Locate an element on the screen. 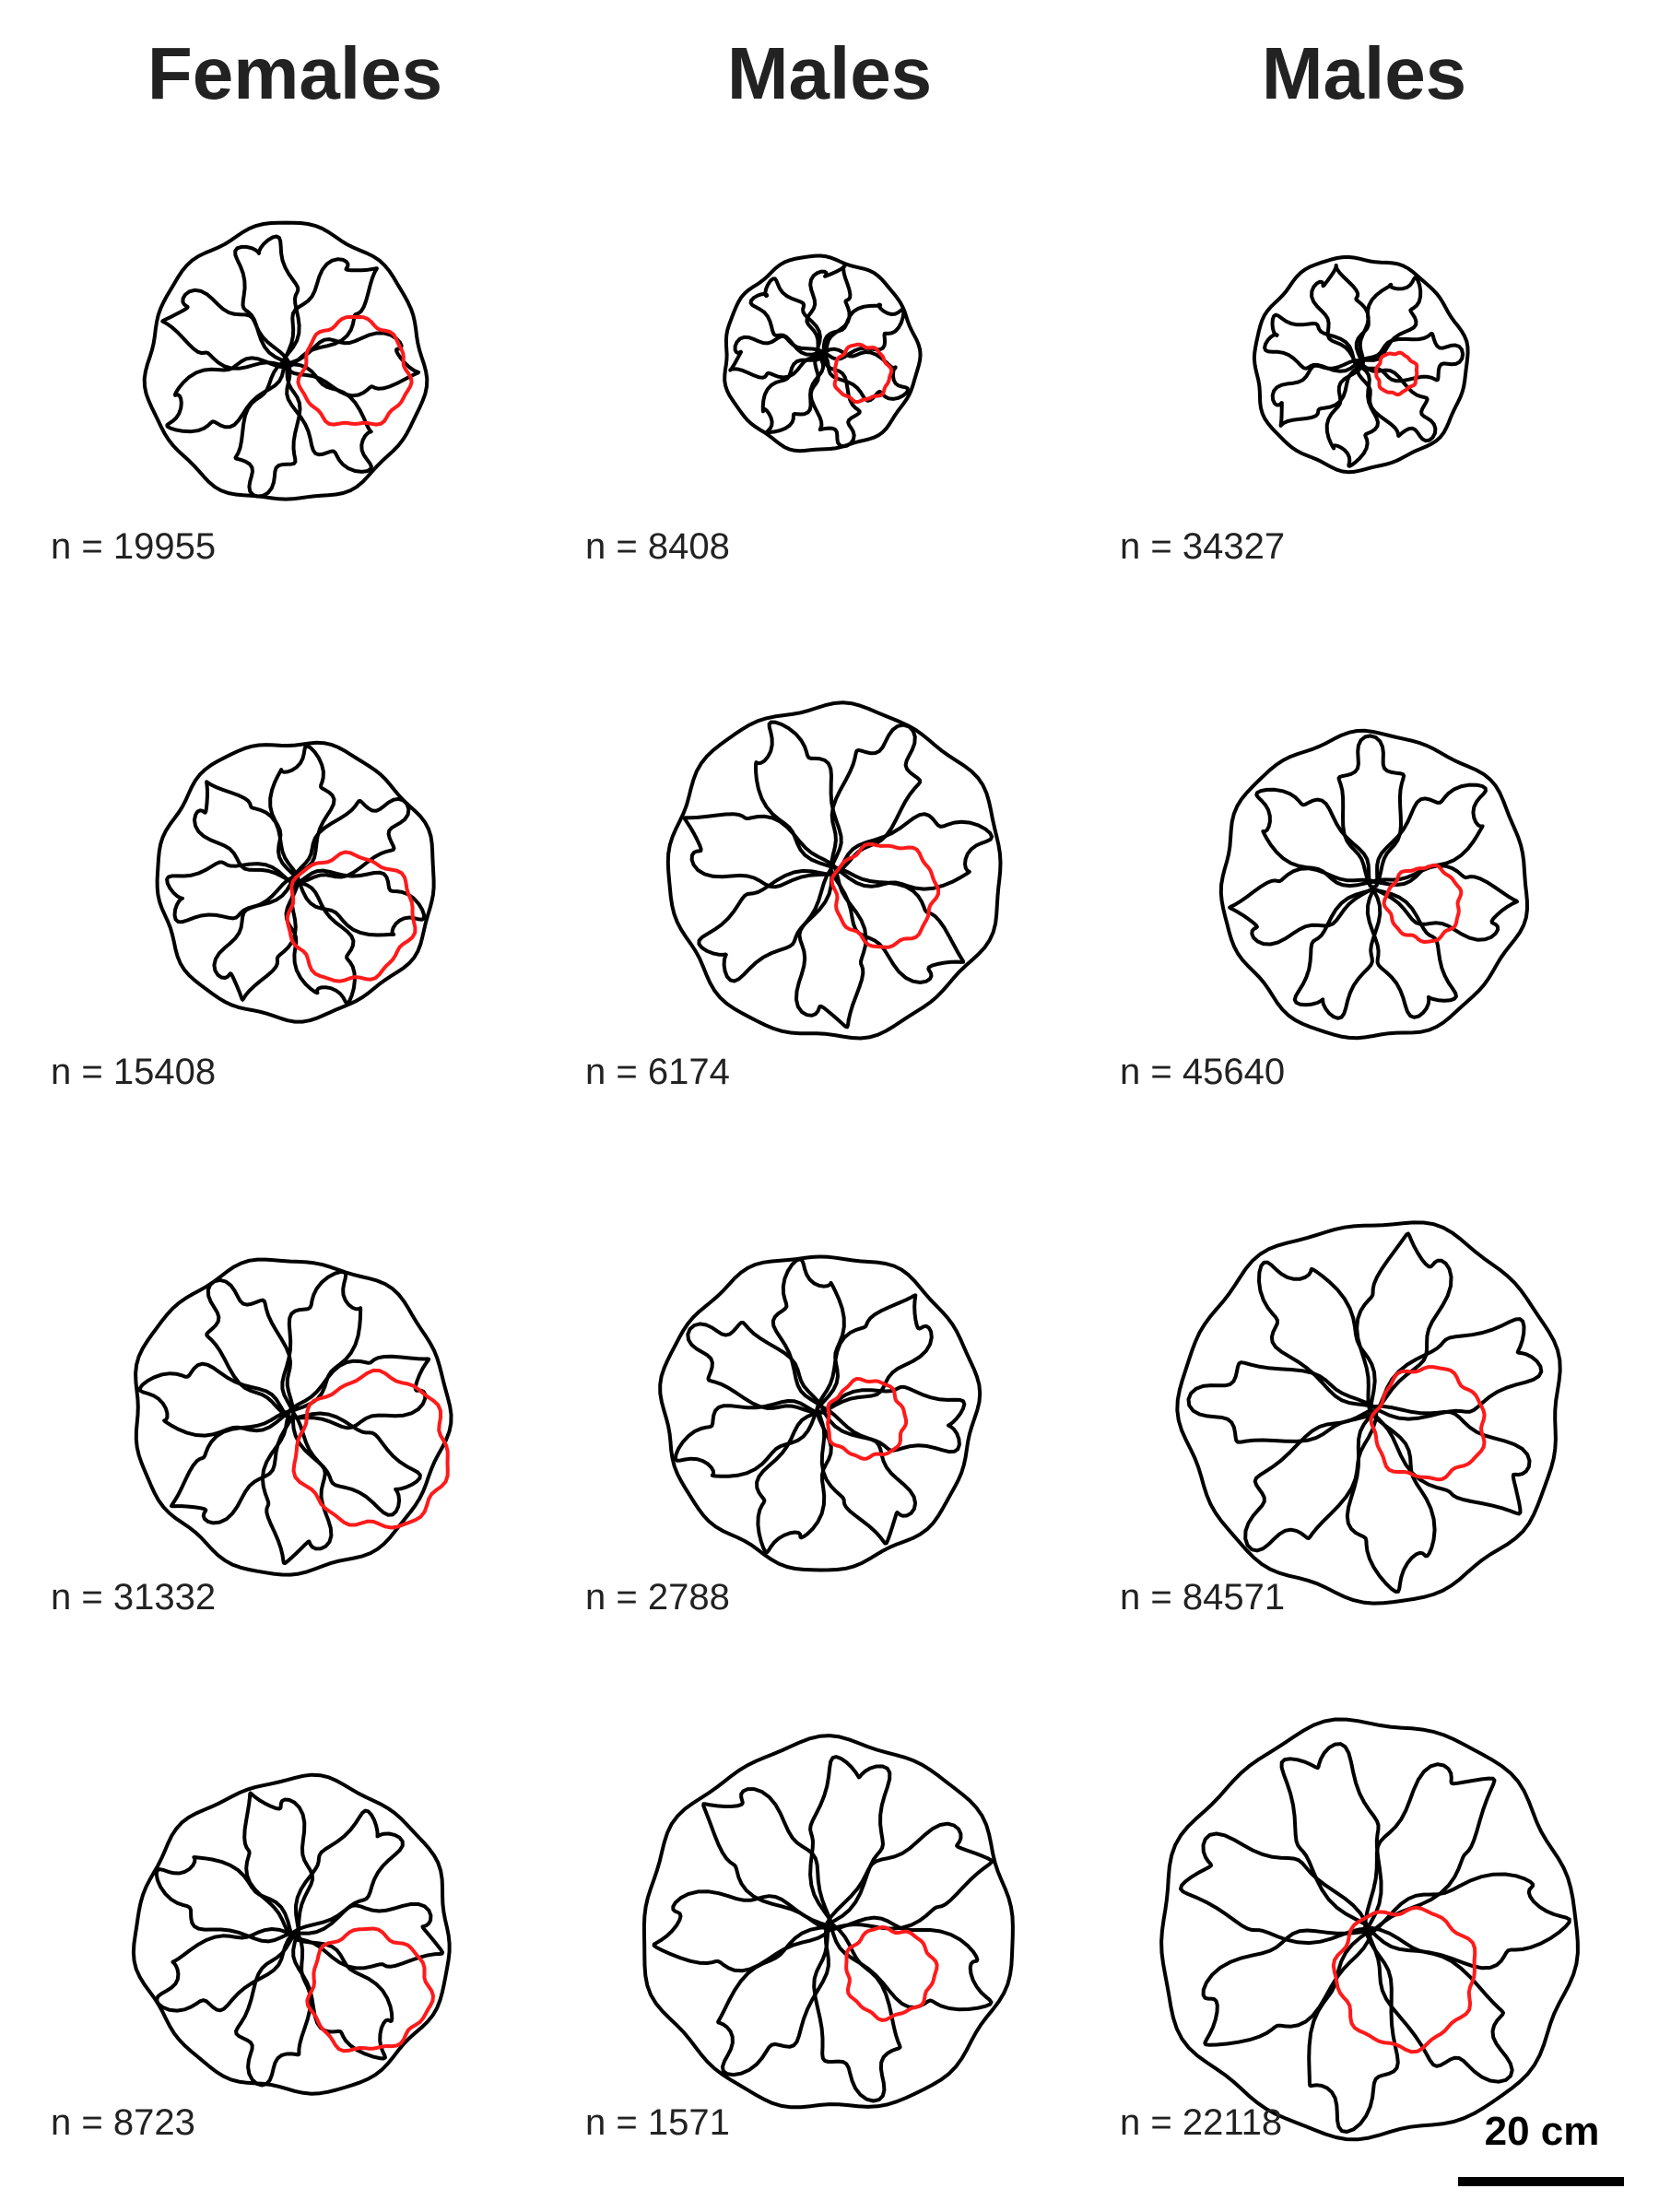  sample-count-label: n = 8723 is located at coordinates (123, 2122).